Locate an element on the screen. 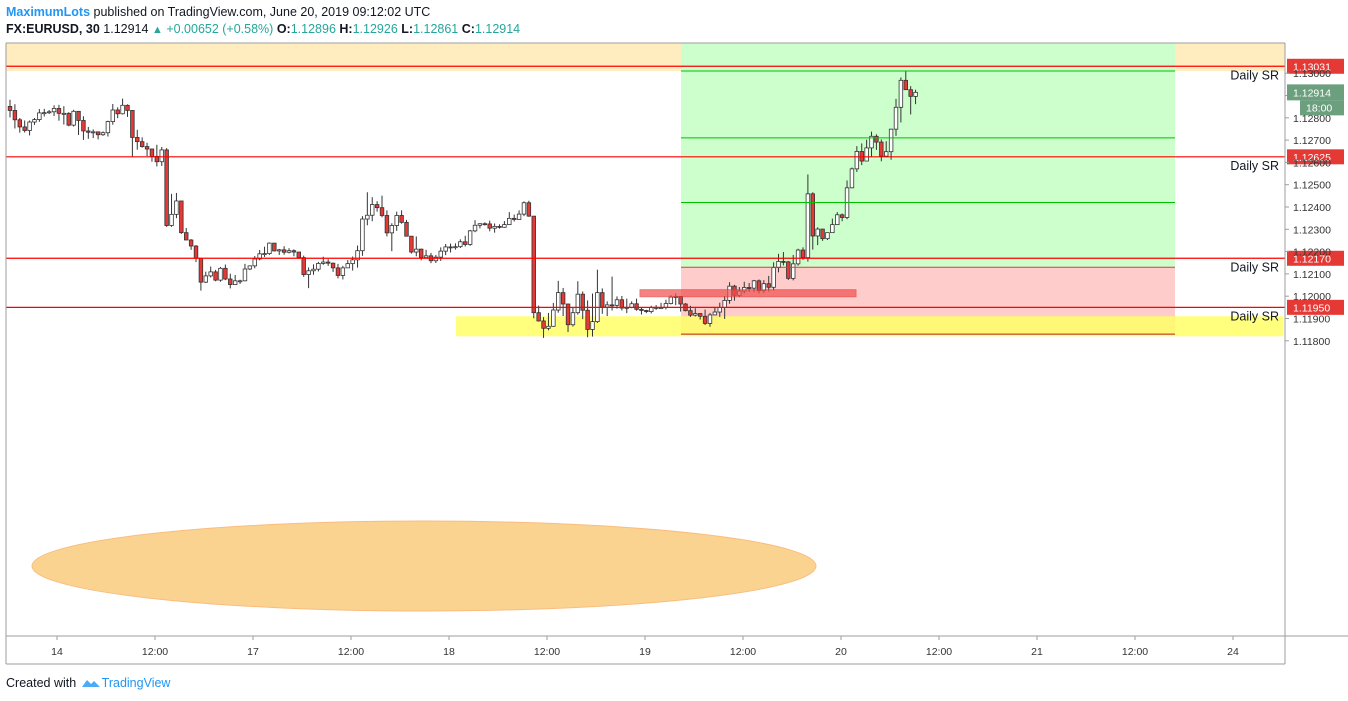 This screenshot has width=1348, height=701. y-tick-label: 1.12300 is located at coordinates (1312, 230).